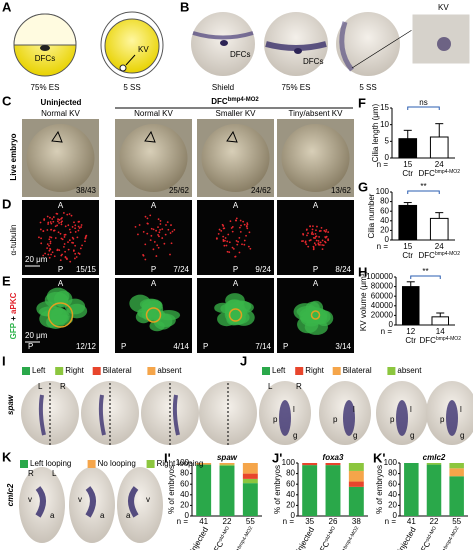 The height and width of the screenshot is (550, 473). What do you see at coordinates (409, 370) in the screenshot?
I see `legend-label: absent` at bounding box center [409, 370].